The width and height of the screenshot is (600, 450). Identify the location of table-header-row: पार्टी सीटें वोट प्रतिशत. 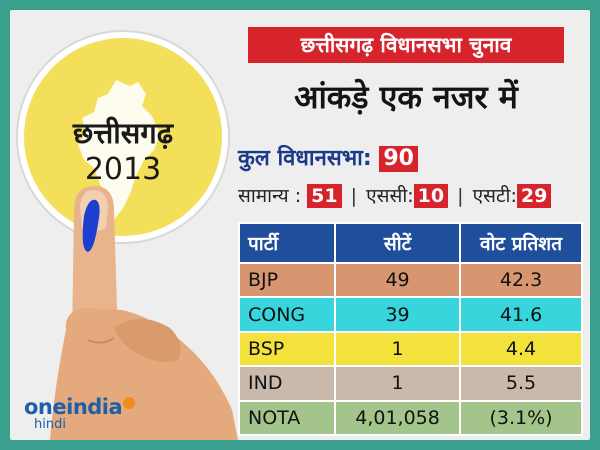
(410, 243).